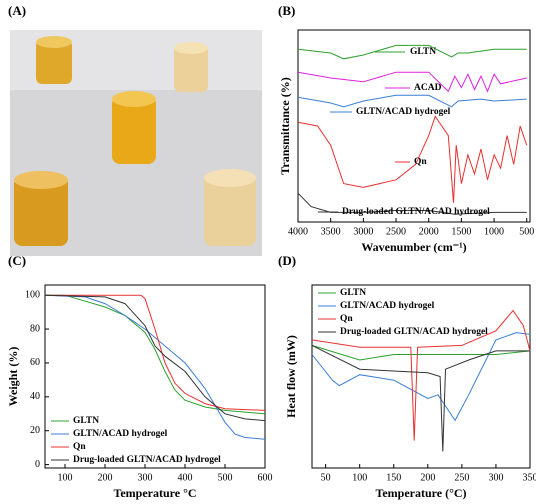 The image size is (536, 504). What do you see at coordinates (17, 260) in the screenshot?
I see `panel-title: (C)` at bounding box center [17, 260].